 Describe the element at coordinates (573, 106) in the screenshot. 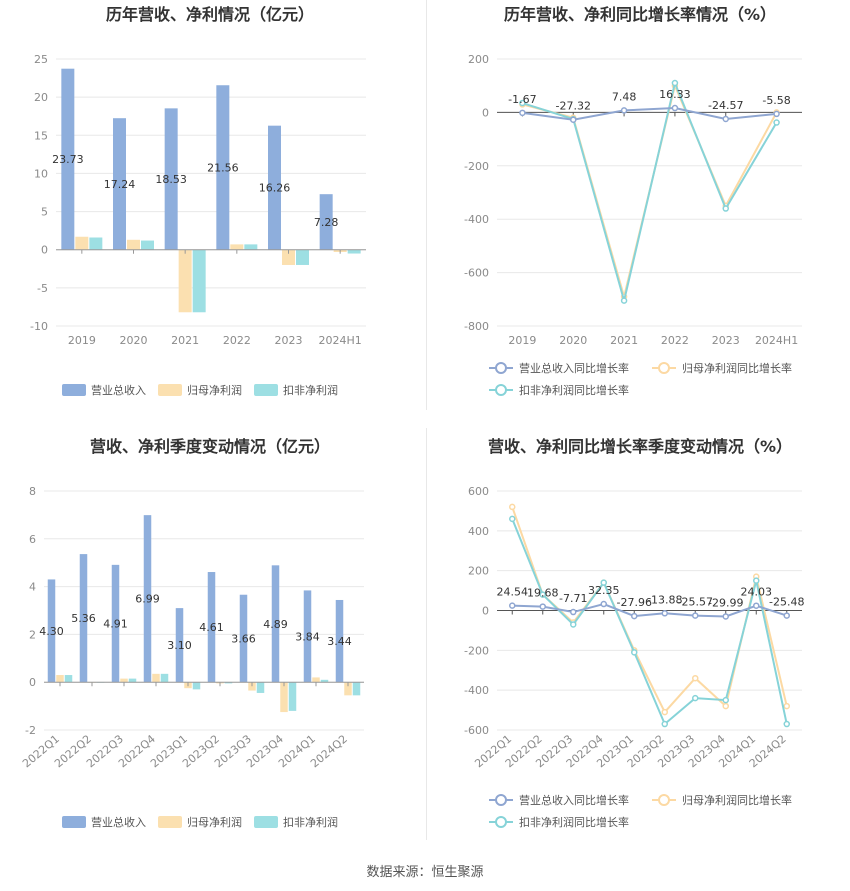

I see `data-label: -27.32` at that location.